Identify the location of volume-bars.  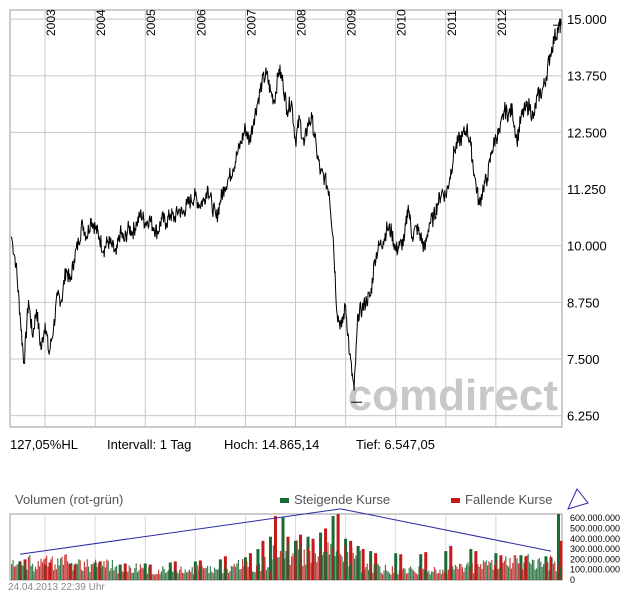
(287, 547).